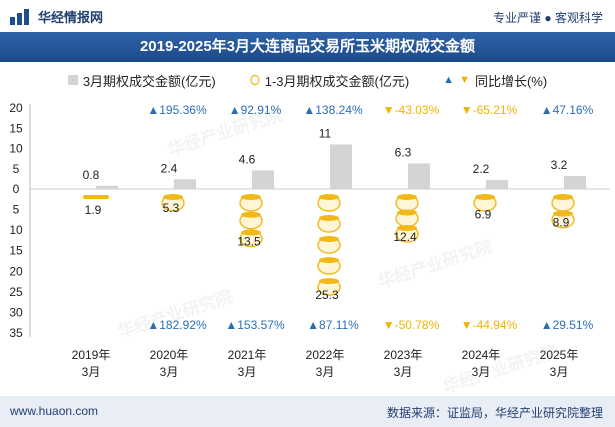 This screenshot has width=615, height=427. I want to click on y-tick-label: 30, so click(16, 312).